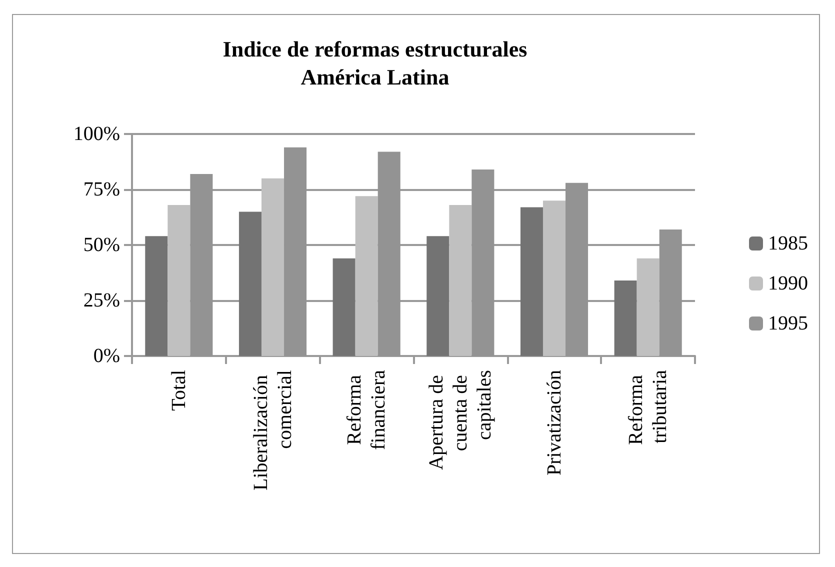 The image size is (835, 567). Describe the element at coordinates (788, 323) in the screenshot. I see `legend-label: 1995` at that location.